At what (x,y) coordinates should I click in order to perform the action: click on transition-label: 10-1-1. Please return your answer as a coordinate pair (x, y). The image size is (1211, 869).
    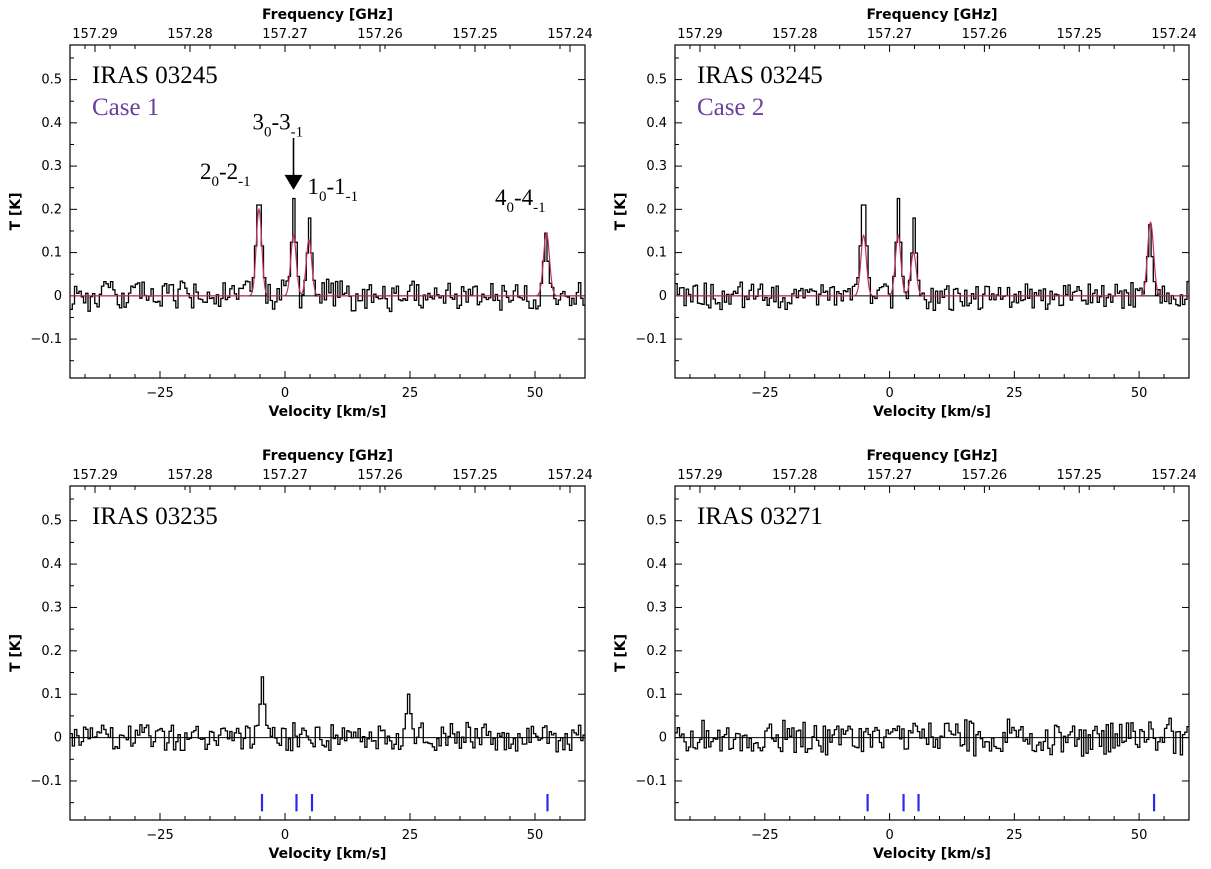
    Looking at the image, I should click on (333, 189).